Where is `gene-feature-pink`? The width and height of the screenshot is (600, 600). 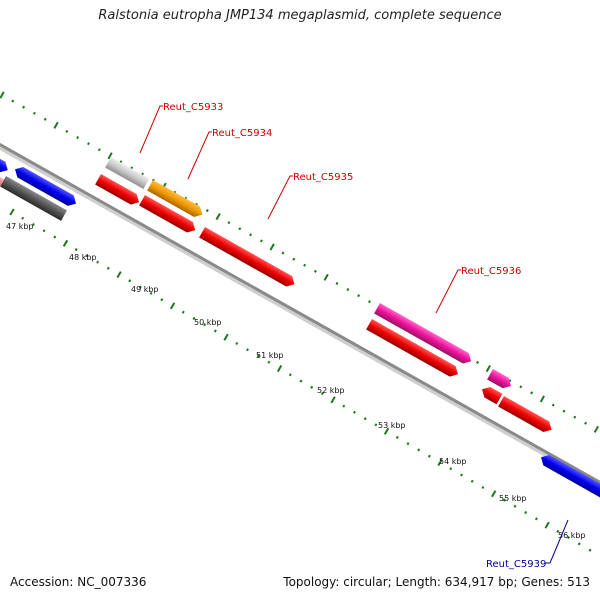 gene-feature-pink is located at coordinates (2, 182).